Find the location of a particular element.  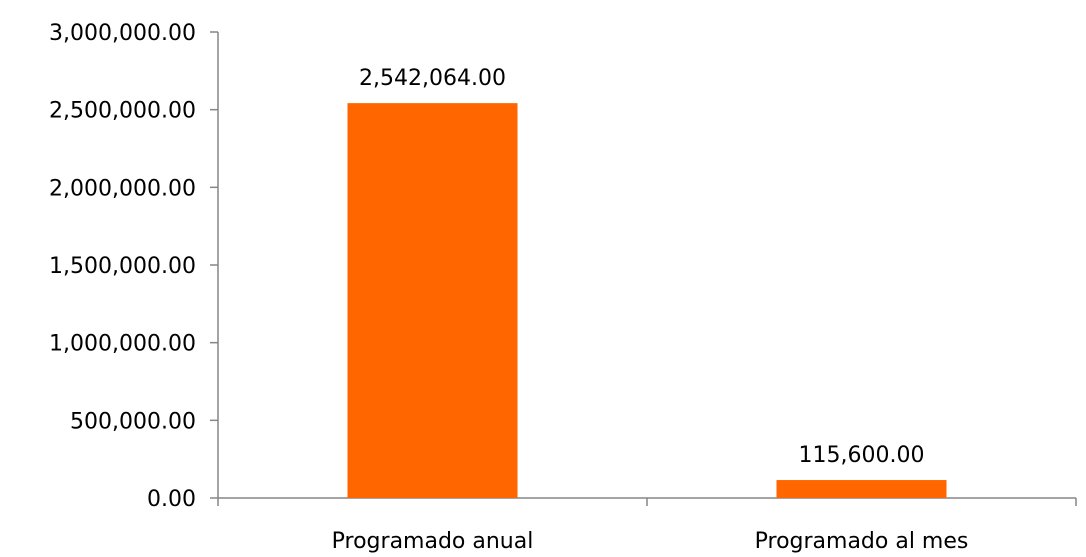

y-tick-label: 3,000,000.00 is located at coordinates (122, 33).